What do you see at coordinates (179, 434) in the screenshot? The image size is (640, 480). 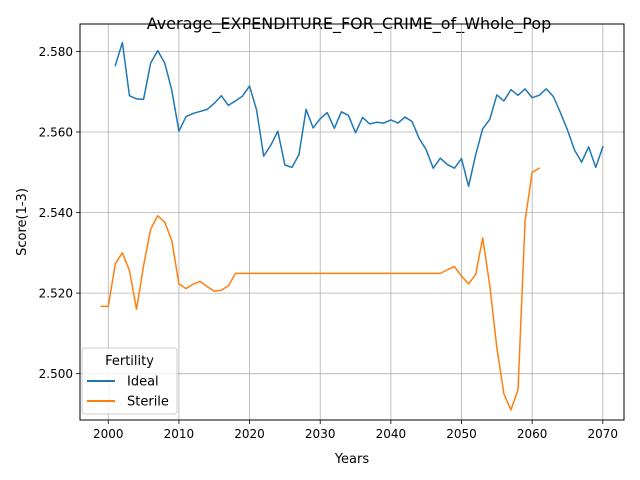 I see `x-tick-label: 2010` at bounding box center [179, 434].